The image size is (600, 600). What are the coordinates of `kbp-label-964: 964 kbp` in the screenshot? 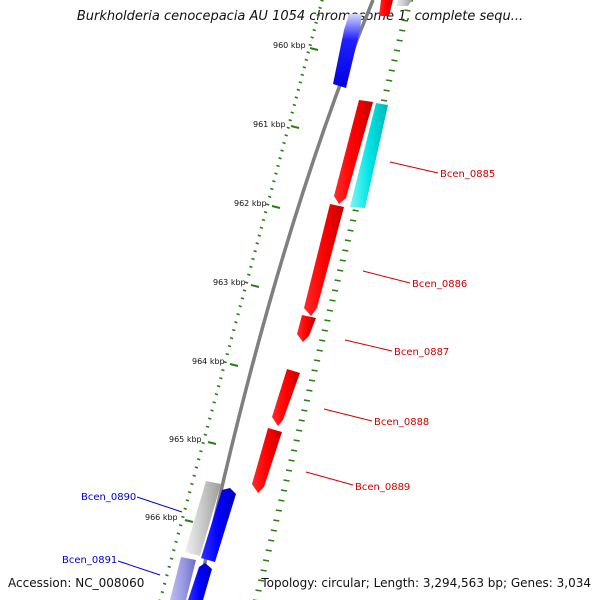 It's located at (208, 361).